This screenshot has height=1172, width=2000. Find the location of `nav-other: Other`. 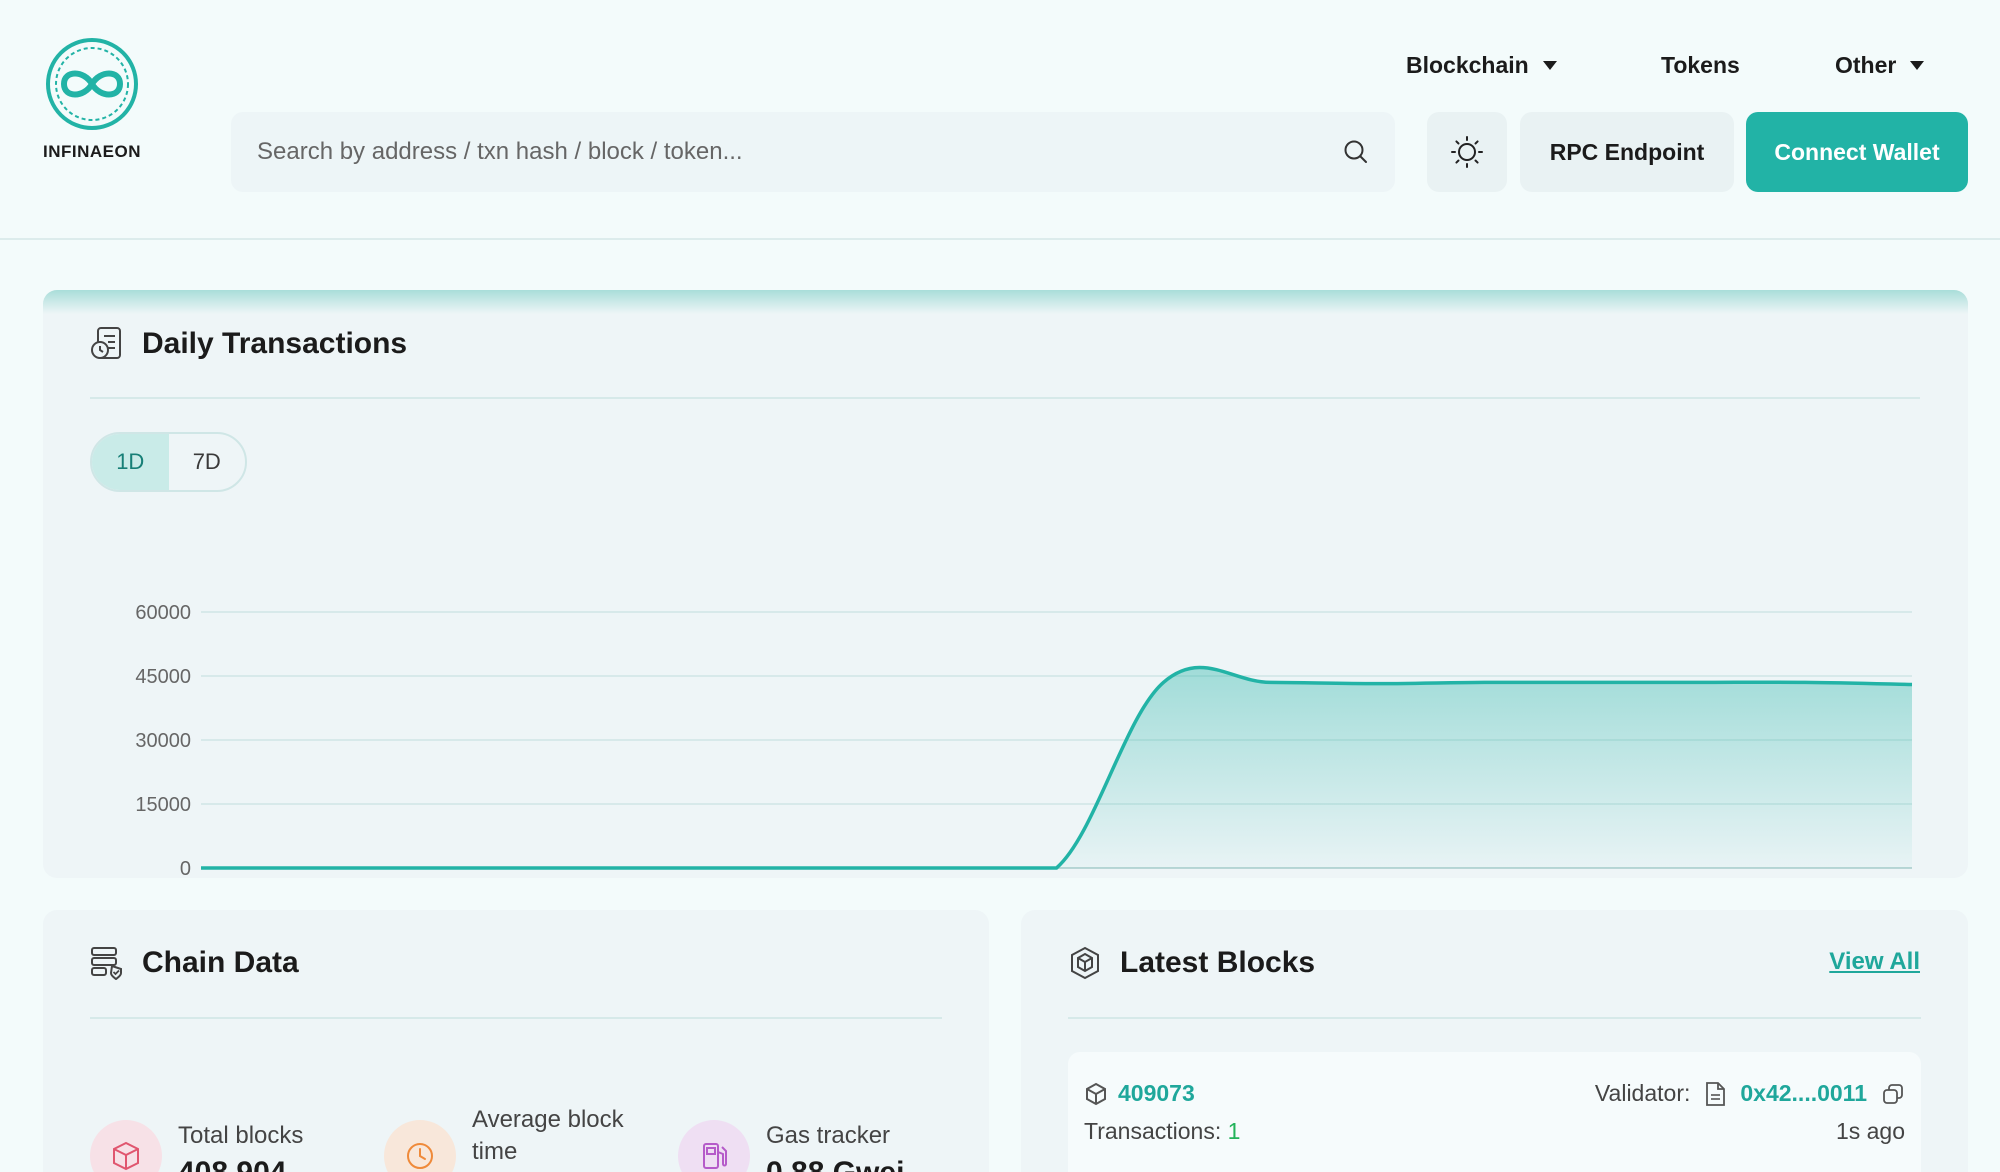

nav-other: Other is located at coordinates (1880, 65).